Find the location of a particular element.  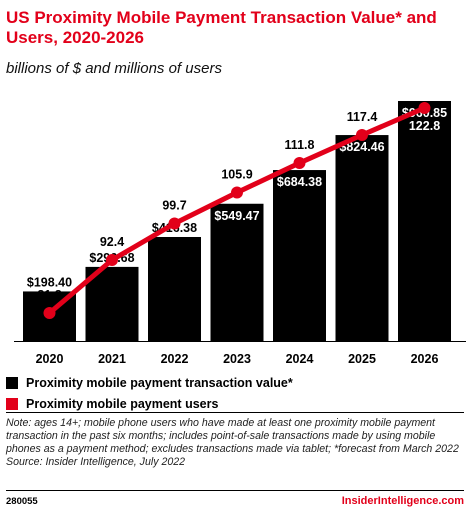

x-tick-label: 2020 is located at coordinates (50, 359).